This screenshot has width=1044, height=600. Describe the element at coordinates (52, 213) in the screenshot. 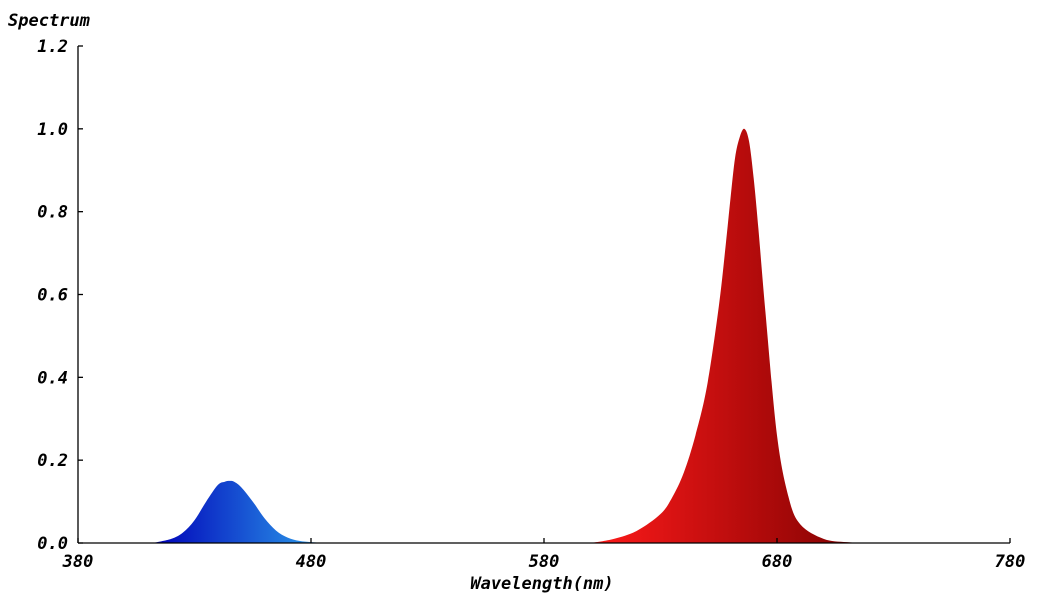

I see `y-tick-label: 0.8` at that location.